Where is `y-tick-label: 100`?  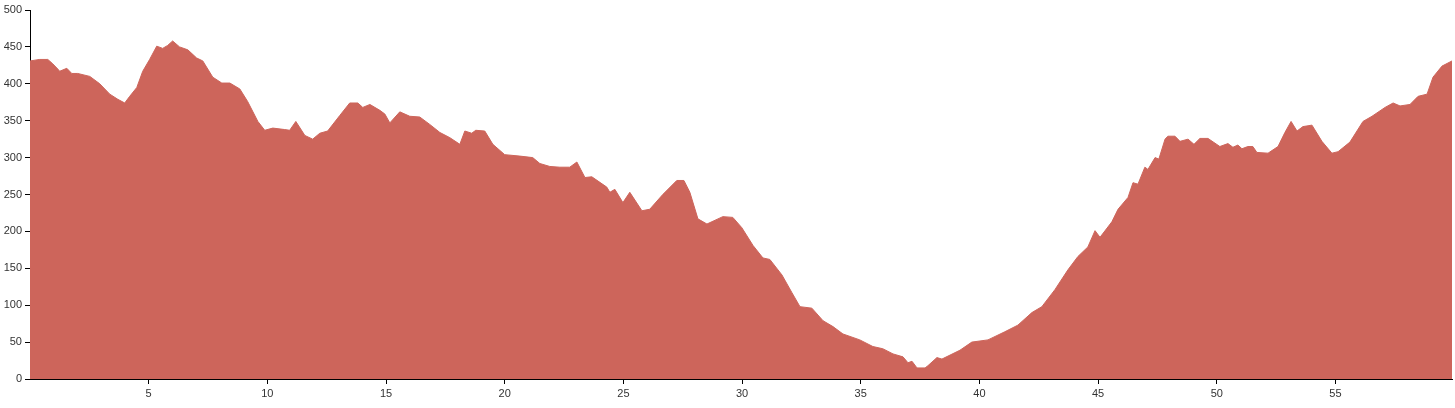 y-tick-label: 100 is located at coordinates (12, 304).